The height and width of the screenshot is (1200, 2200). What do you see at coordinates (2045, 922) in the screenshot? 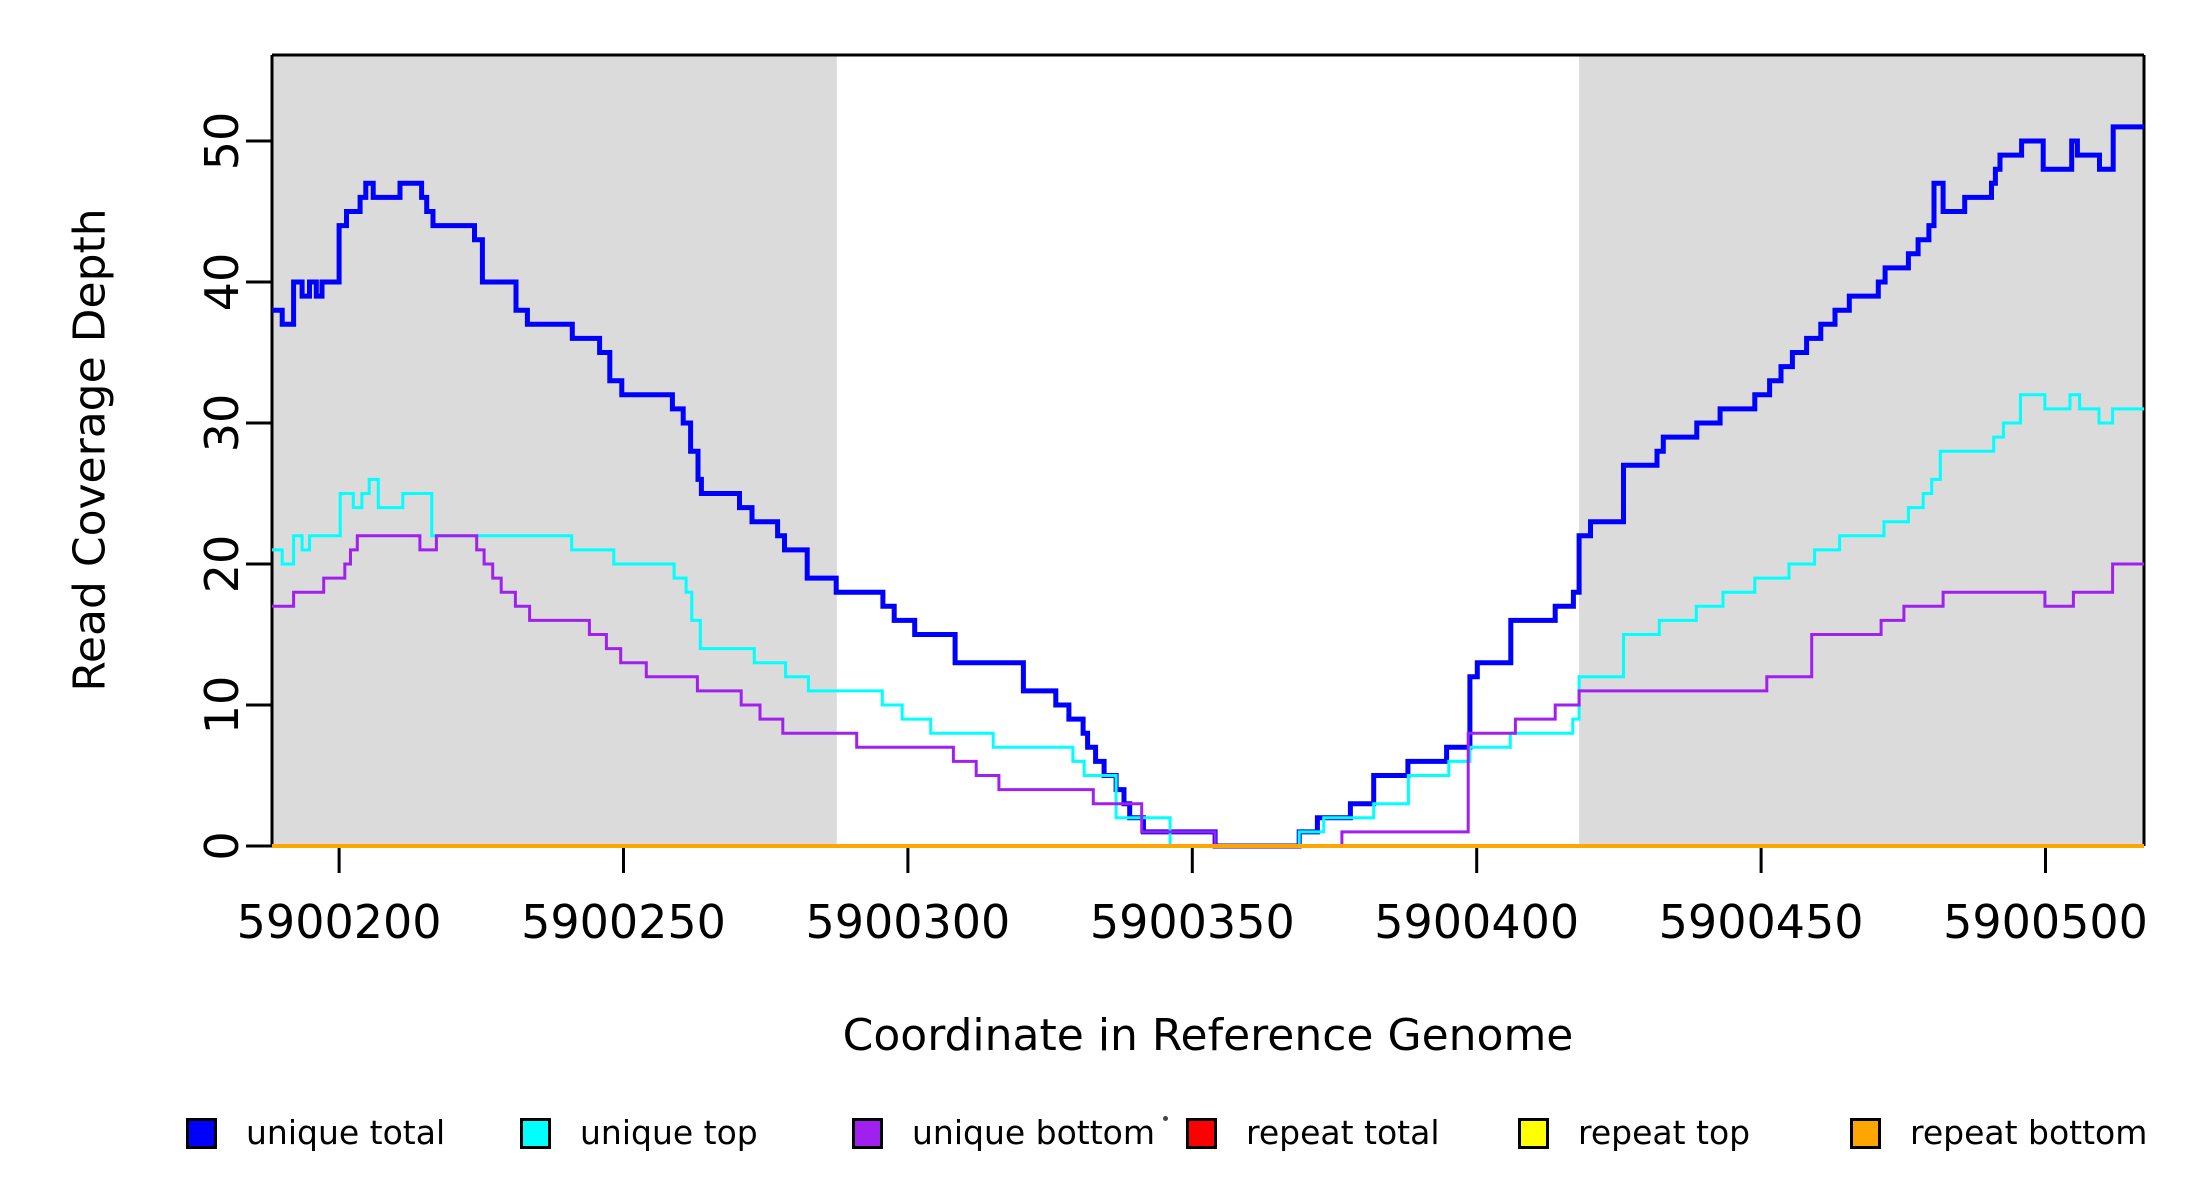
I see `x-tick-label: 5900500` at bounding box center [2045, 922].